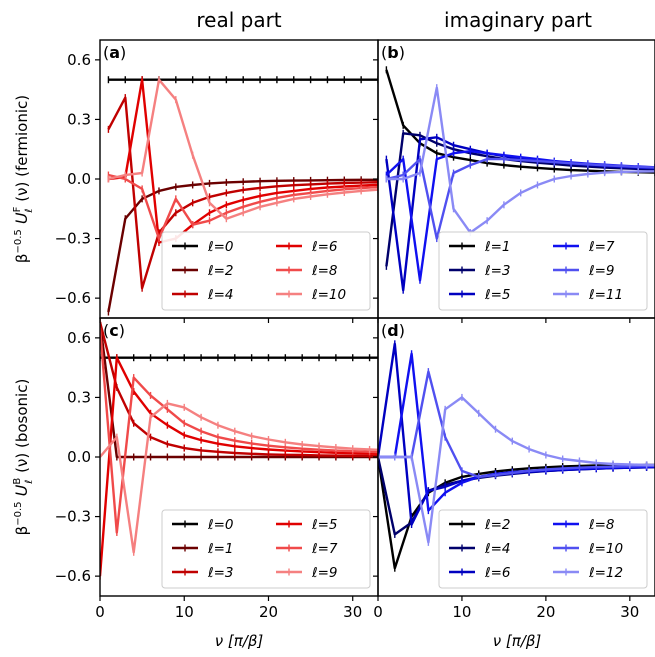 The image size is (655, 657). I want to click on panel-label: (b), so click(393, 52).